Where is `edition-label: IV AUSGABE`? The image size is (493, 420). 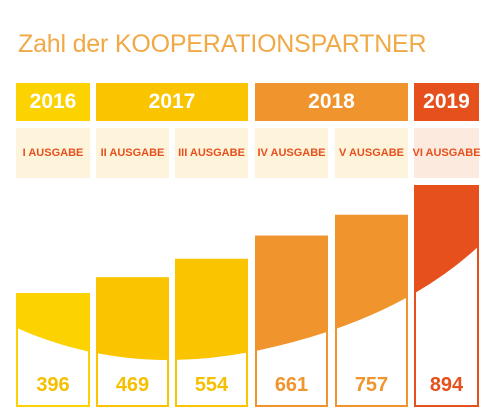 edition-label: IV AUSGABE is located at coordinates (291, 153).